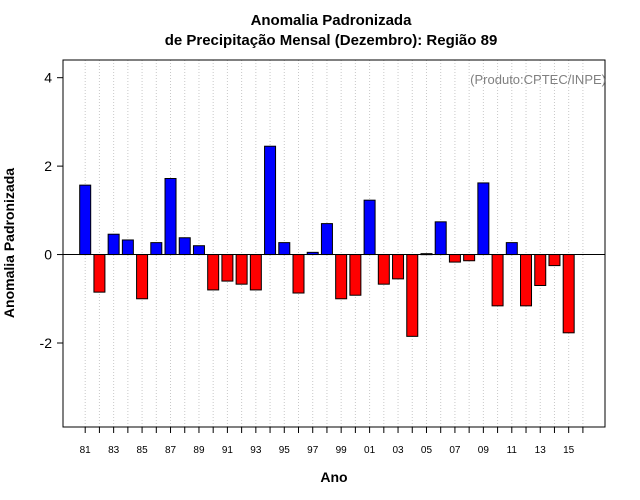 This screenshot has height=500, width=640. Describe the element at coordinates (484, 450) in the screenshot. I see `x-tick-label: 09` at that location.